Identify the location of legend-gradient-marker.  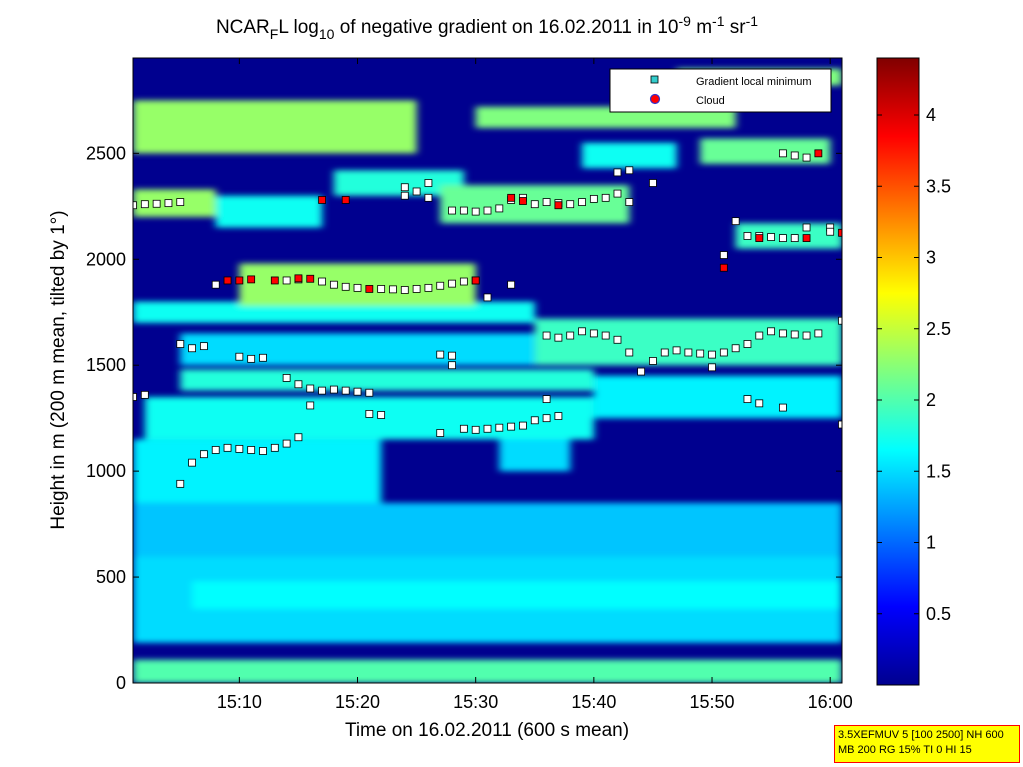
(654, 79).